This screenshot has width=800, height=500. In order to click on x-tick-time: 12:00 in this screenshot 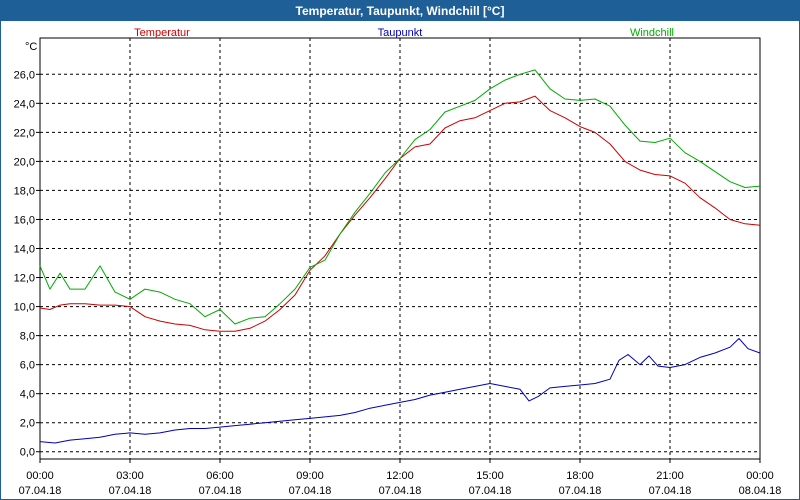, I will do `click(400, 476)`.